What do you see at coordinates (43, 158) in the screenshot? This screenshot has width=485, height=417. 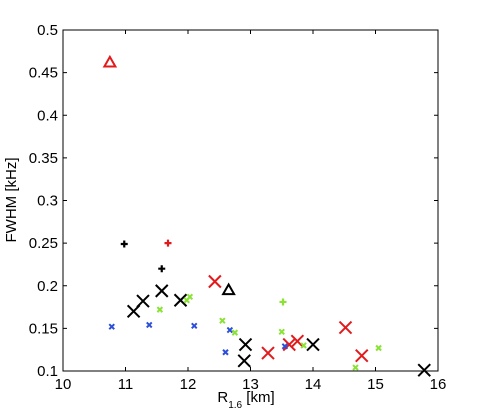 I see `y-tick-label: 0.35` at bounding box center [43, 158].